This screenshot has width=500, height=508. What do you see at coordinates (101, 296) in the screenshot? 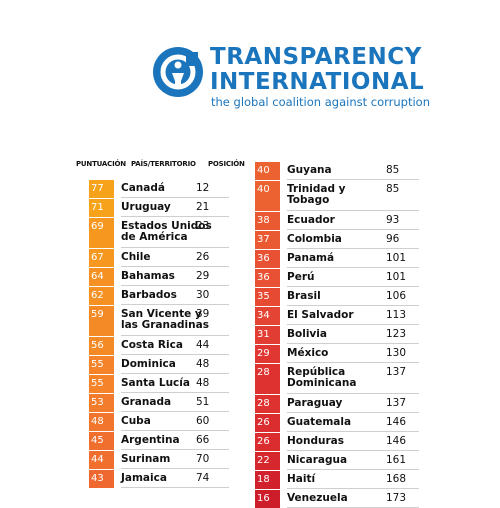
I see `score-cell: 62` at bounding box center [101, 296].